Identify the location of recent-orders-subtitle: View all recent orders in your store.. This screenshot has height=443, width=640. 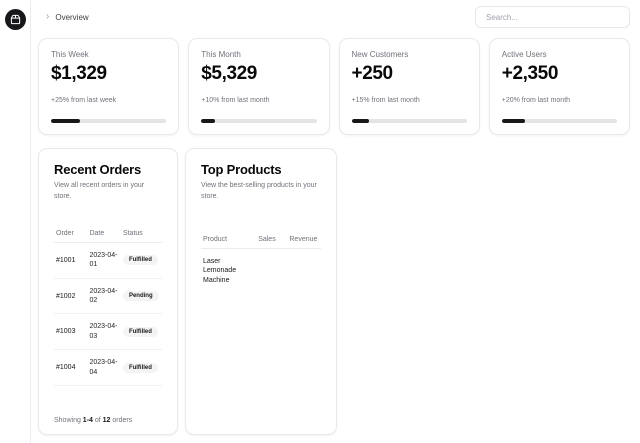
(99, 191).